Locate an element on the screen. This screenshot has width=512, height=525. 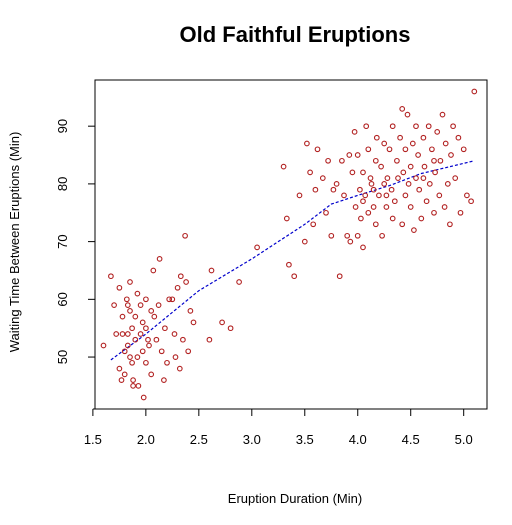
x-tick-label: 2.5 is located at coordinates (199, 439).